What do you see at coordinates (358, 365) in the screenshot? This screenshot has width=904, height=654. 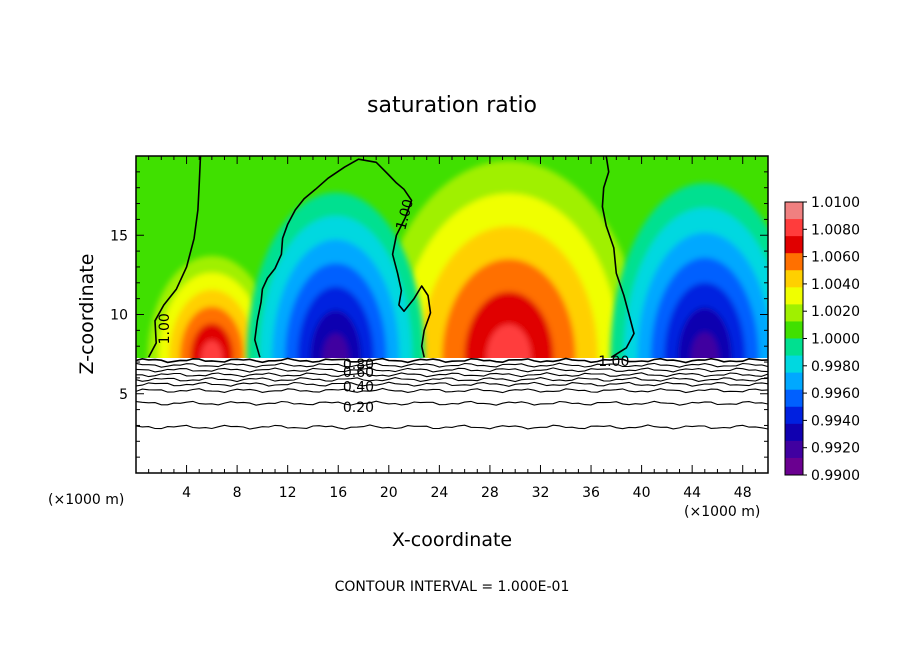 I see `contour-label: 0.80` at bounding box center [358, 365].